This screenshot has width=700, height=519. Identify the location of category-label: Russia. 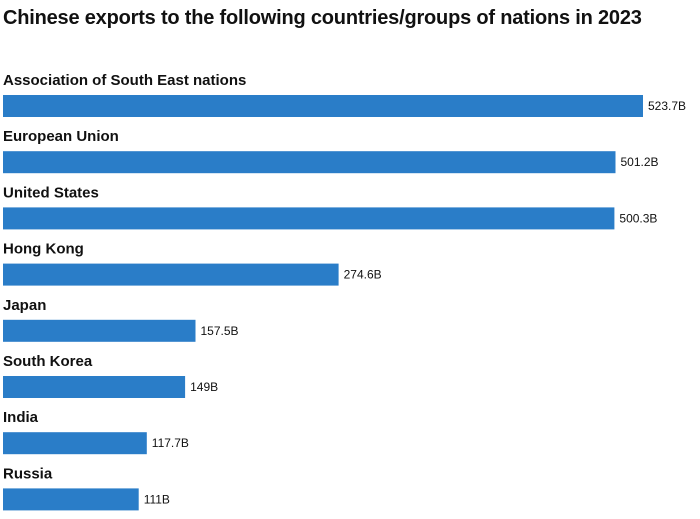
(28, 473).